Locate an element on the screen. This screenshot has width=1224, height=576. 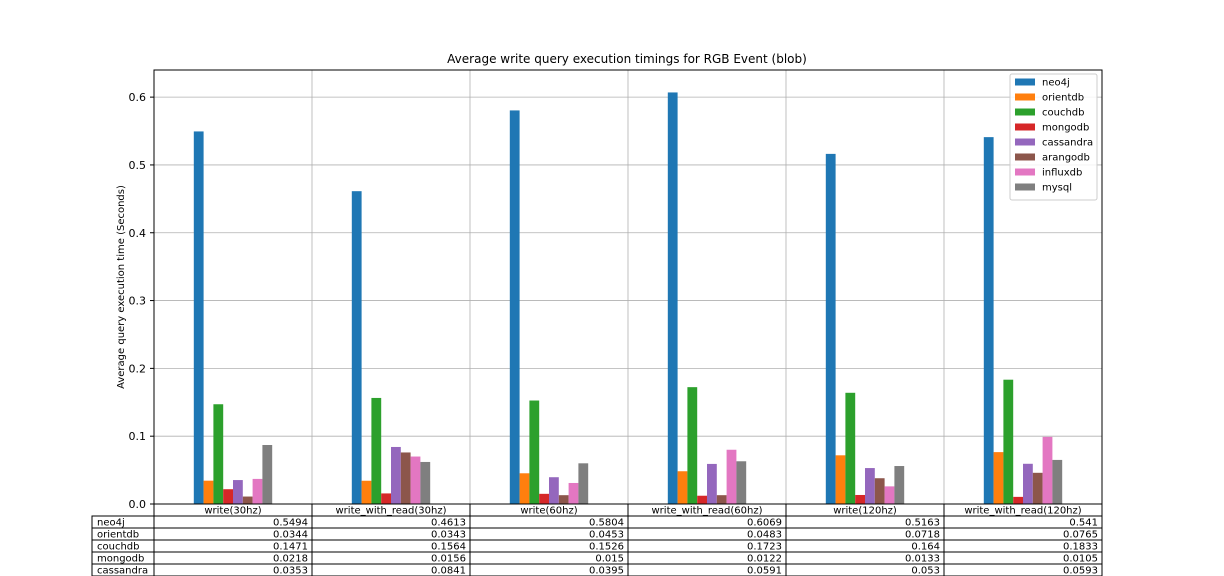
y-tick-label: 0.0 is located at coordinates (138, 504).